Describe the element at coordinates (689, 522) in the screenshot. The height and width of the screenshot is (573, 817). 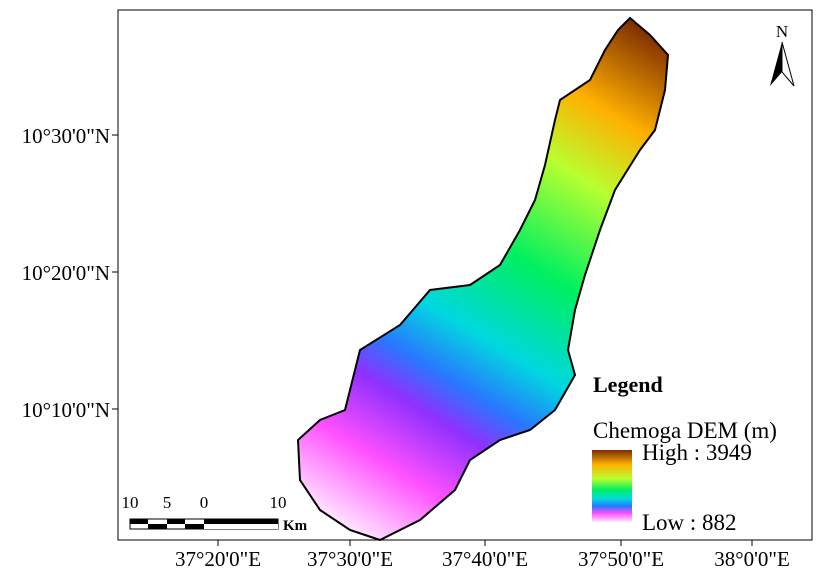
I see `legend-low: Low : 882` at that location.